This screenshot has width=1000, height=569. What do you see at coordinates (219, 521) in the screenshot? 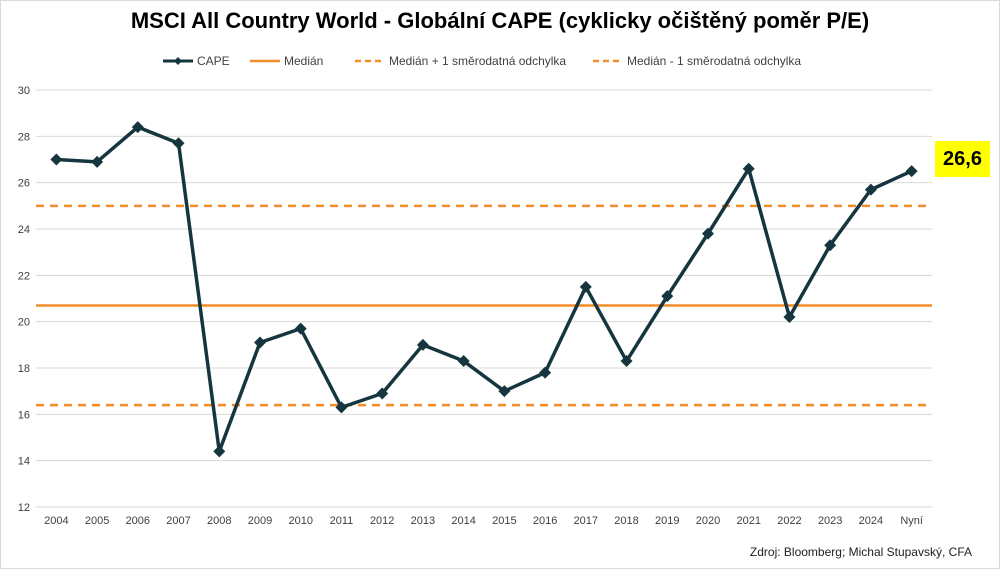
I see `x-tick-label: 2008` at bounding box center [219, 521].